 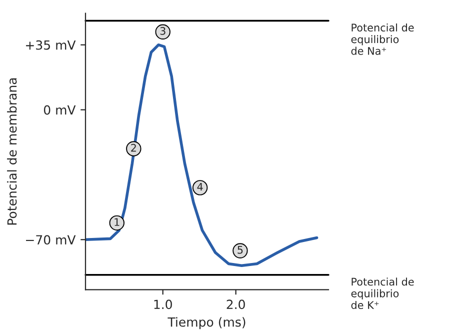 I want to click on x-tick-label: 1.0, so click(x=163, y=305).